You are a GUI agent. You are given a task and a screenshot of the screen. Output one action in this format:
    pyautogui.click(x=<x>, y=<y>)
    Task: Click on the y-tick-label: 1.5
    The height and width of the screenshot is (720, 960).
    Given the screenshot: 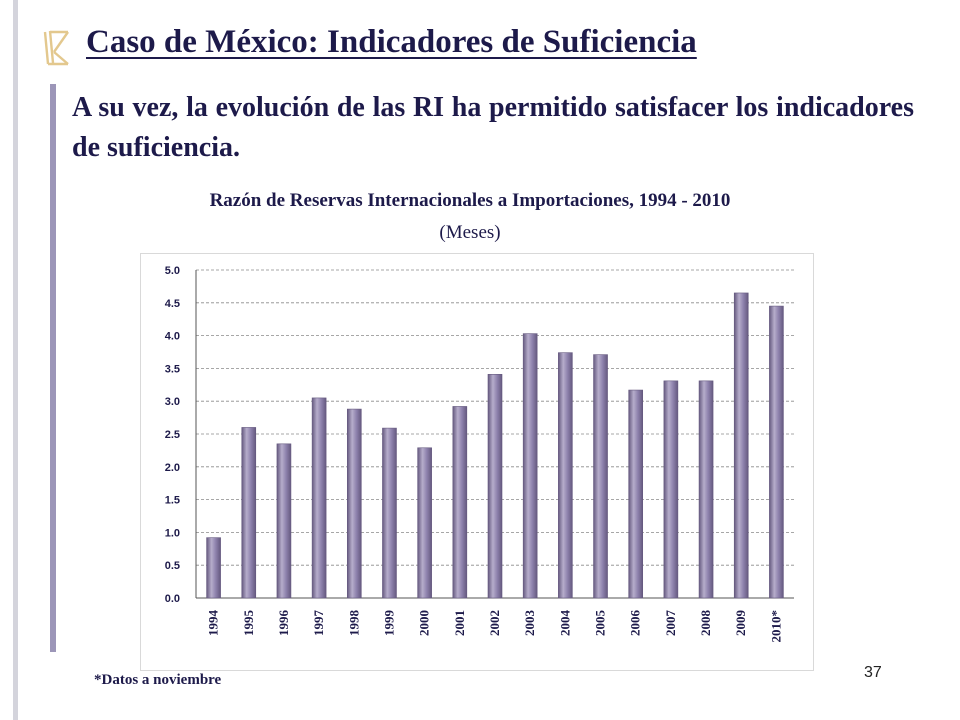 What is the action you would take?
    pyautogui.click(x=172, y=501)
    